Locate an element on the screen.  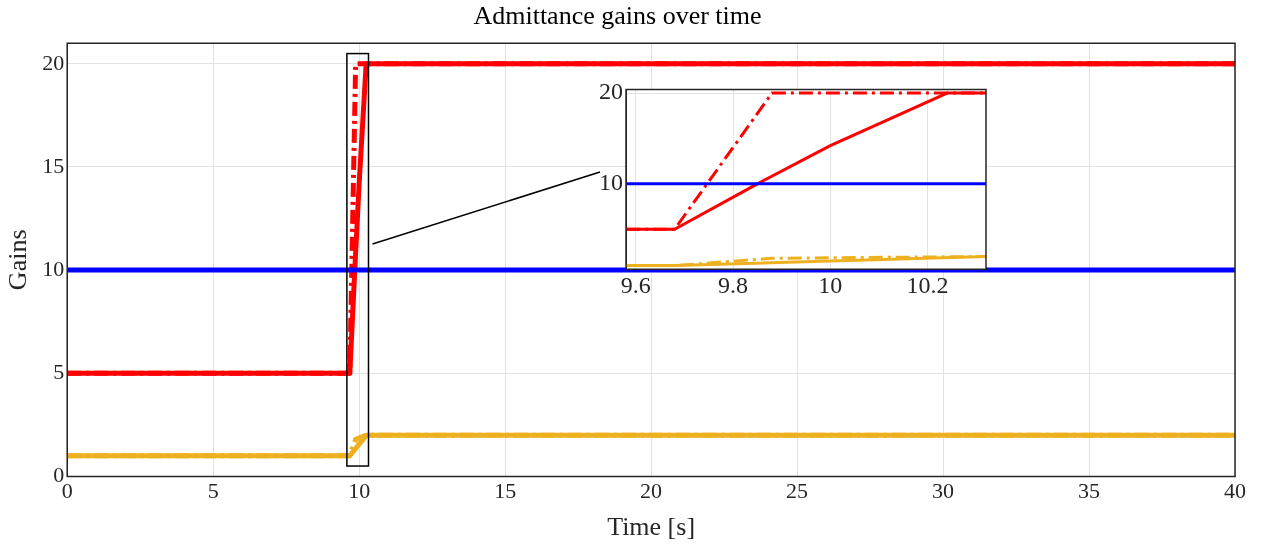
x-tick-label: 20 is located at coordinates (651, 491).